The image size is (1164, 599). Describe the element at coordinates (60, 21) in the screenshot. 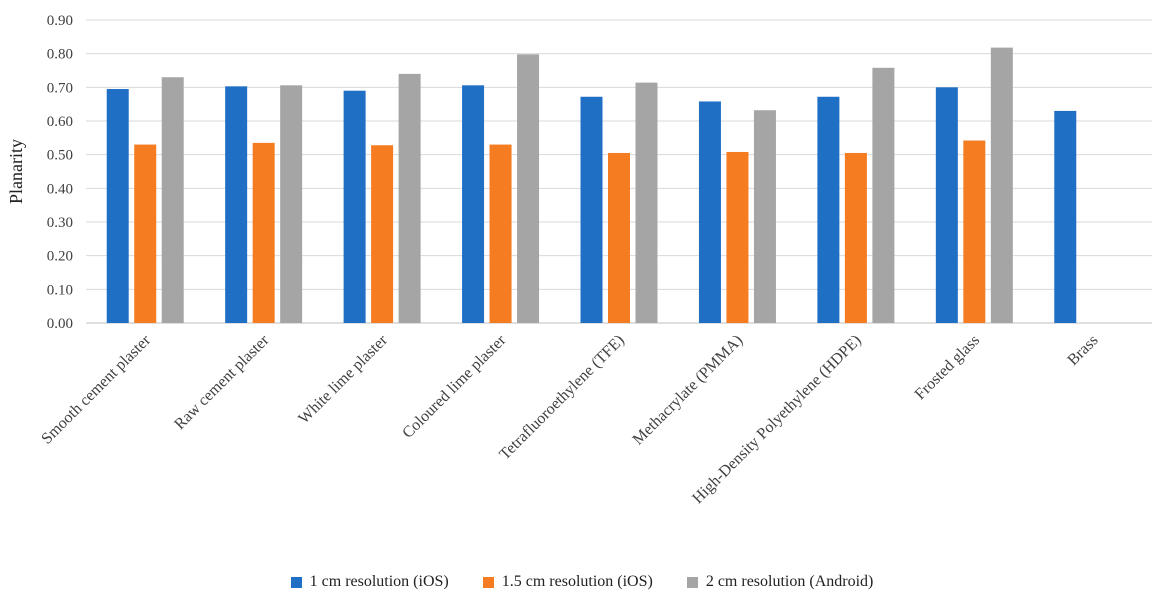

I see `y-tick-label: 0.90` at that location.